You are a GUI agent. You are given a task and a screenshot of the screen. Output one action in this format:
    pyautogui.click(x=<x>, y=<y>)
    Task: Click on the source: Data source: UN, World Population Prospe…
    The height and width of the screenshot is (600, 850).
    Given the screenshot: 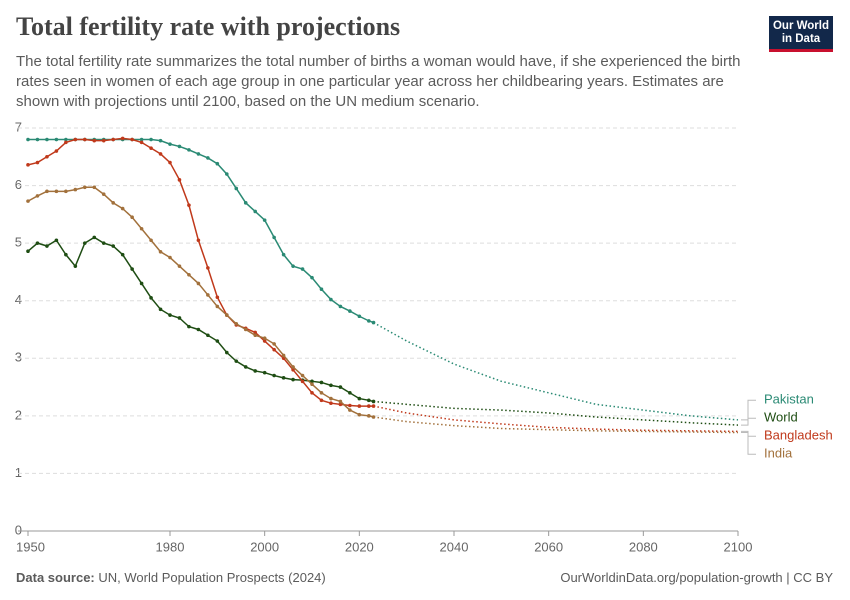 What is the action you would take?
    pyautogui.click(x=171, y=577)
    